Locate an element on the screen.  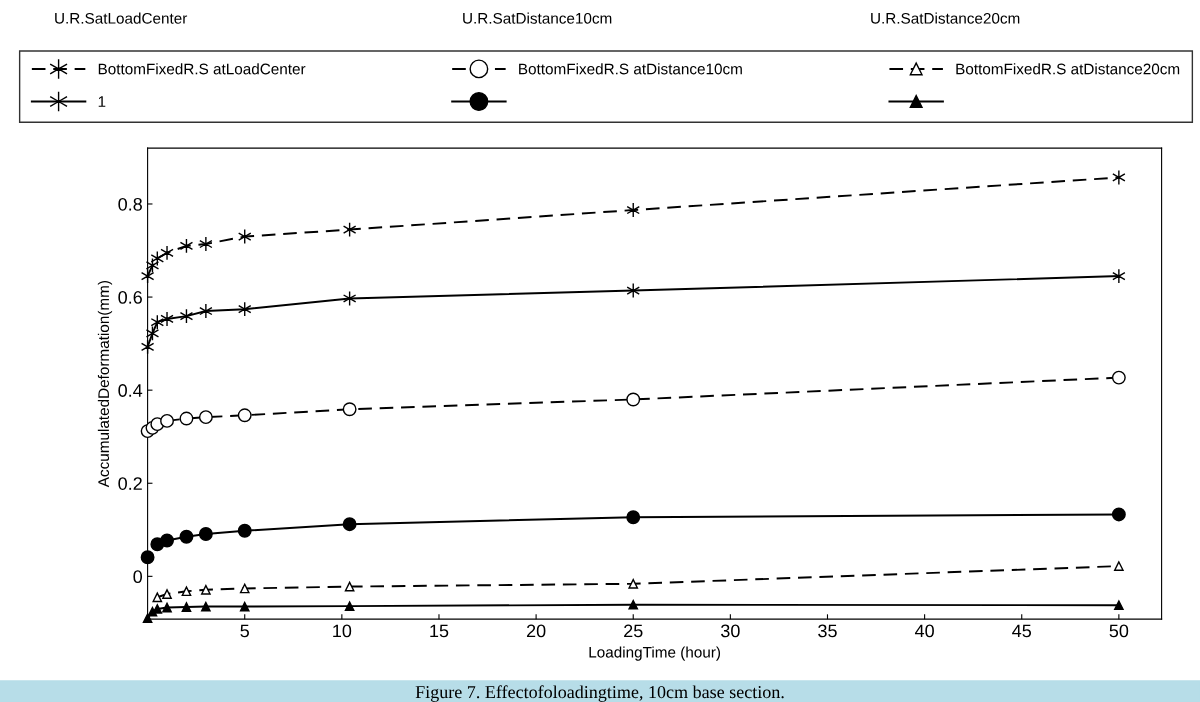
text: U.R.SatLoadCenter is located at coordinates (121, 18).